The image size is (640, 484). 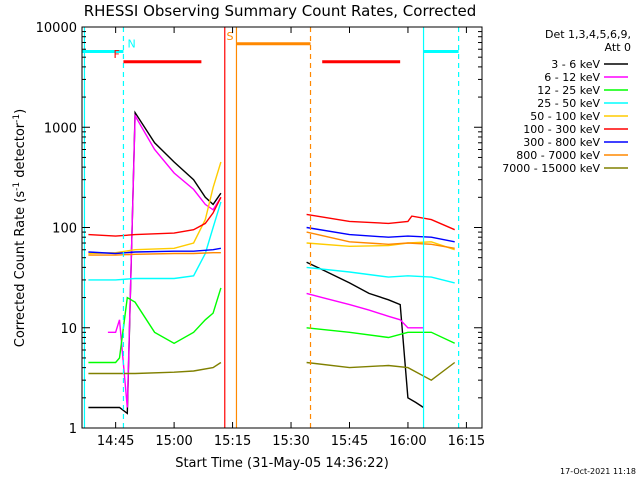 I want to click on legend-label-7: 800 - 7000 keV, so click(x=558, y=155).